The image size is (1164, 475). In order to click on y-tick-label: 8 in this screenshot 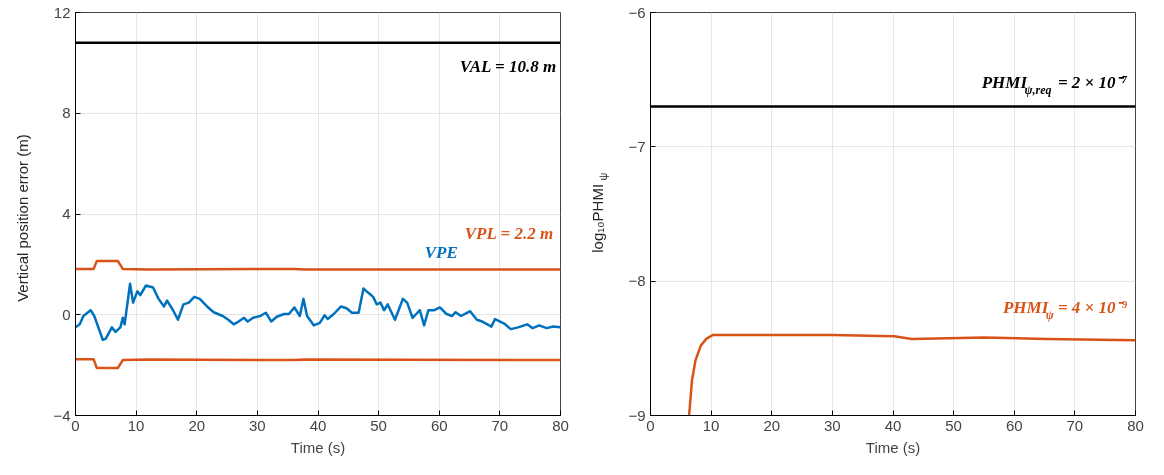, I will do `click(66, 113)`.